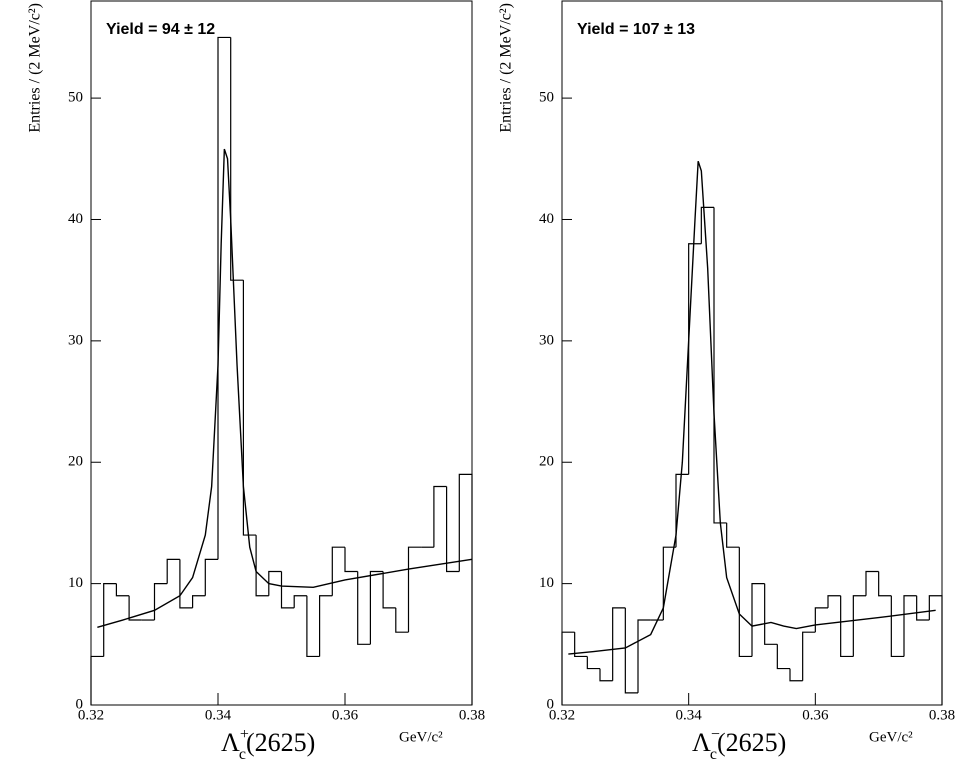  I want to click on annotation: Yield = 107 ± 13, so click(636, 29).